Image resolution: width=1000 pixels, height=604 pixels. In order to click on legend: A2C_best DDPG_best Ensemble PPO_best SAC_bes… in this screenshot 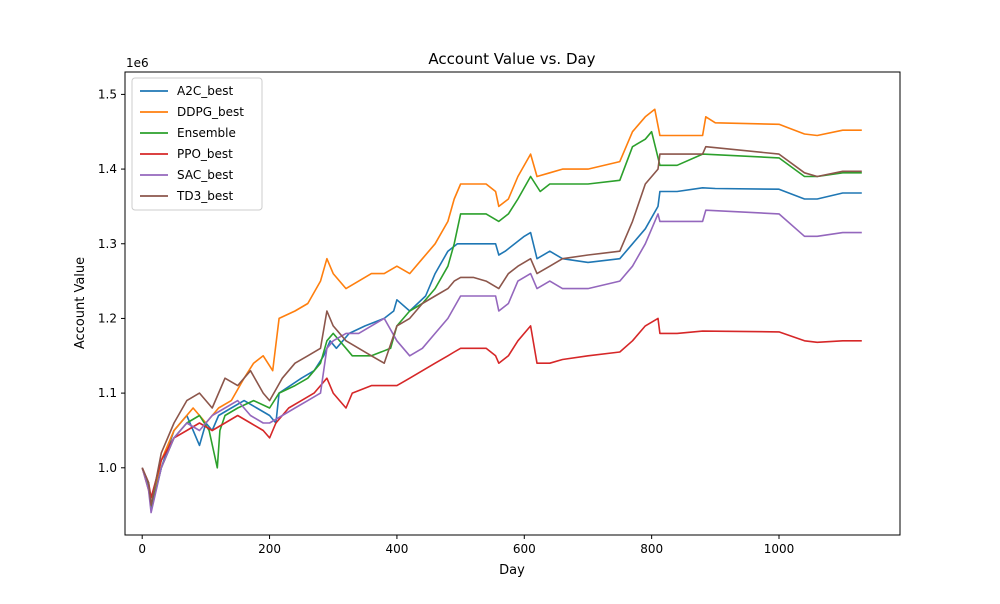, I will do `click(197, 144)`.